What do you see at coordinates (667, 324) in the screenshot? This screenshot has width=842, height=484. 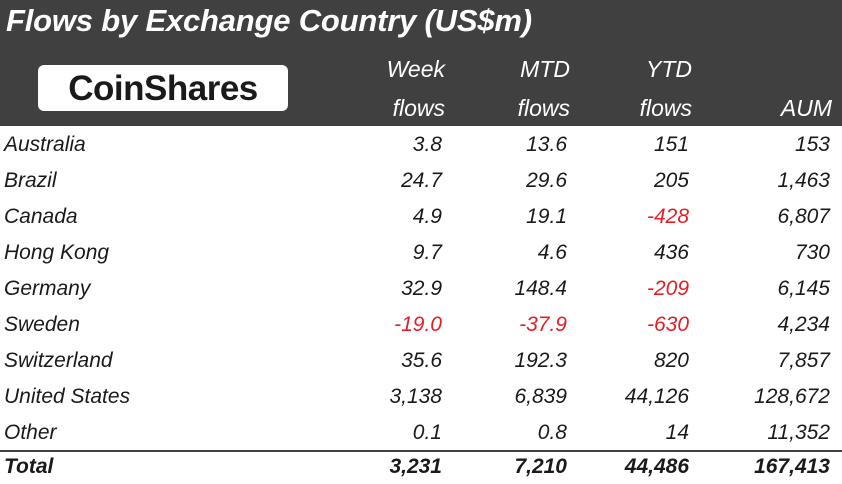 I see `row-sweden-ytd-cell: -630` at bounding box center [667, 324].